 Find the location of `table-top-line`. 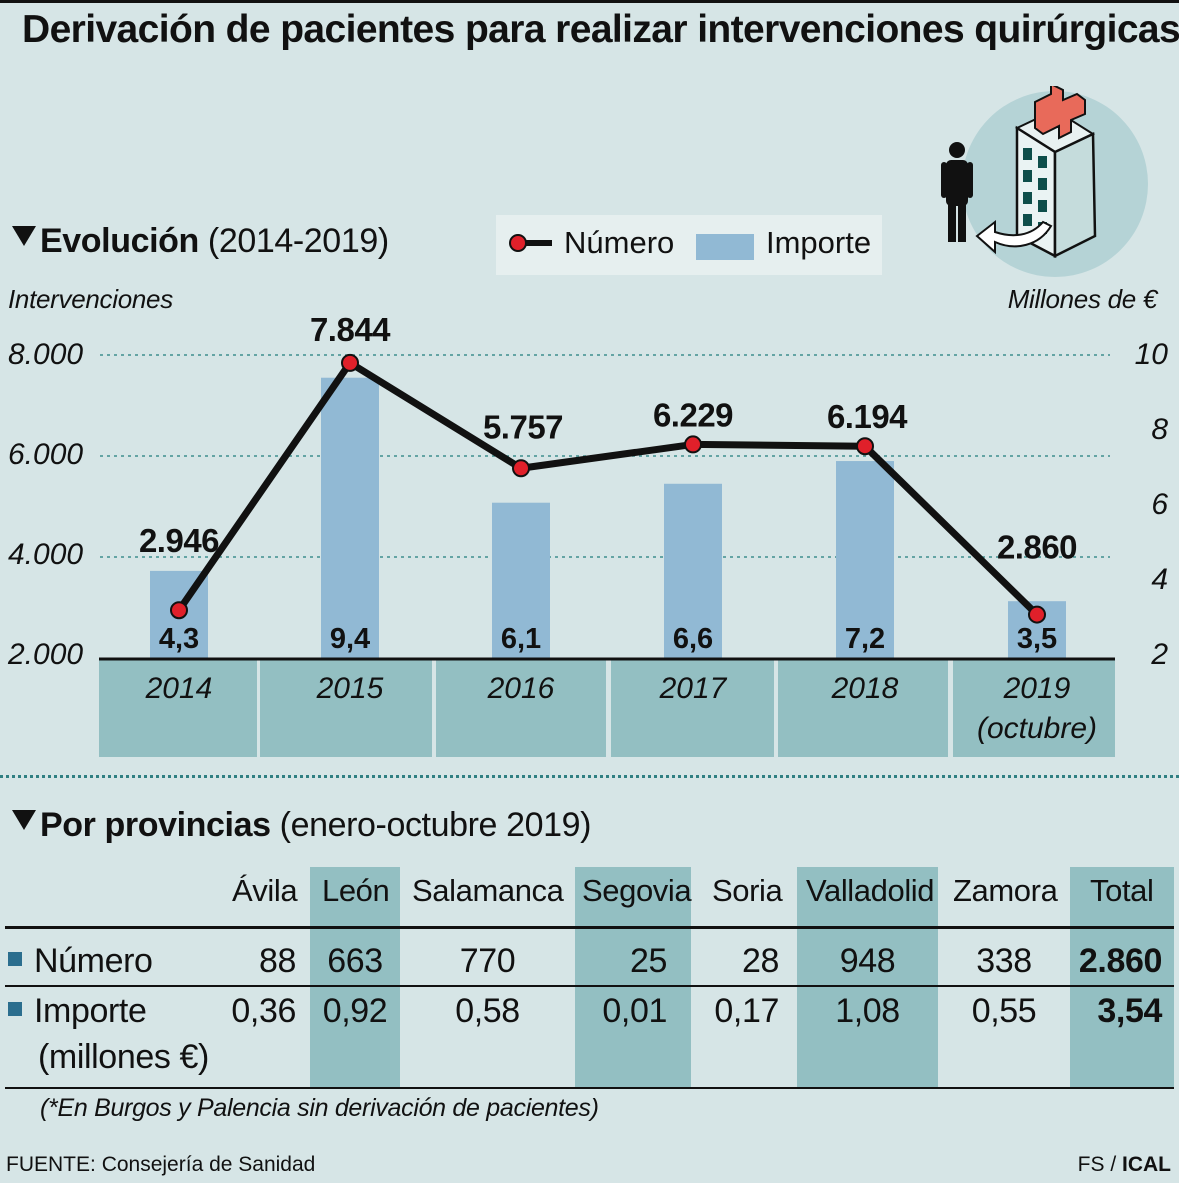

table-top-line is located at coordinates (589, 927).